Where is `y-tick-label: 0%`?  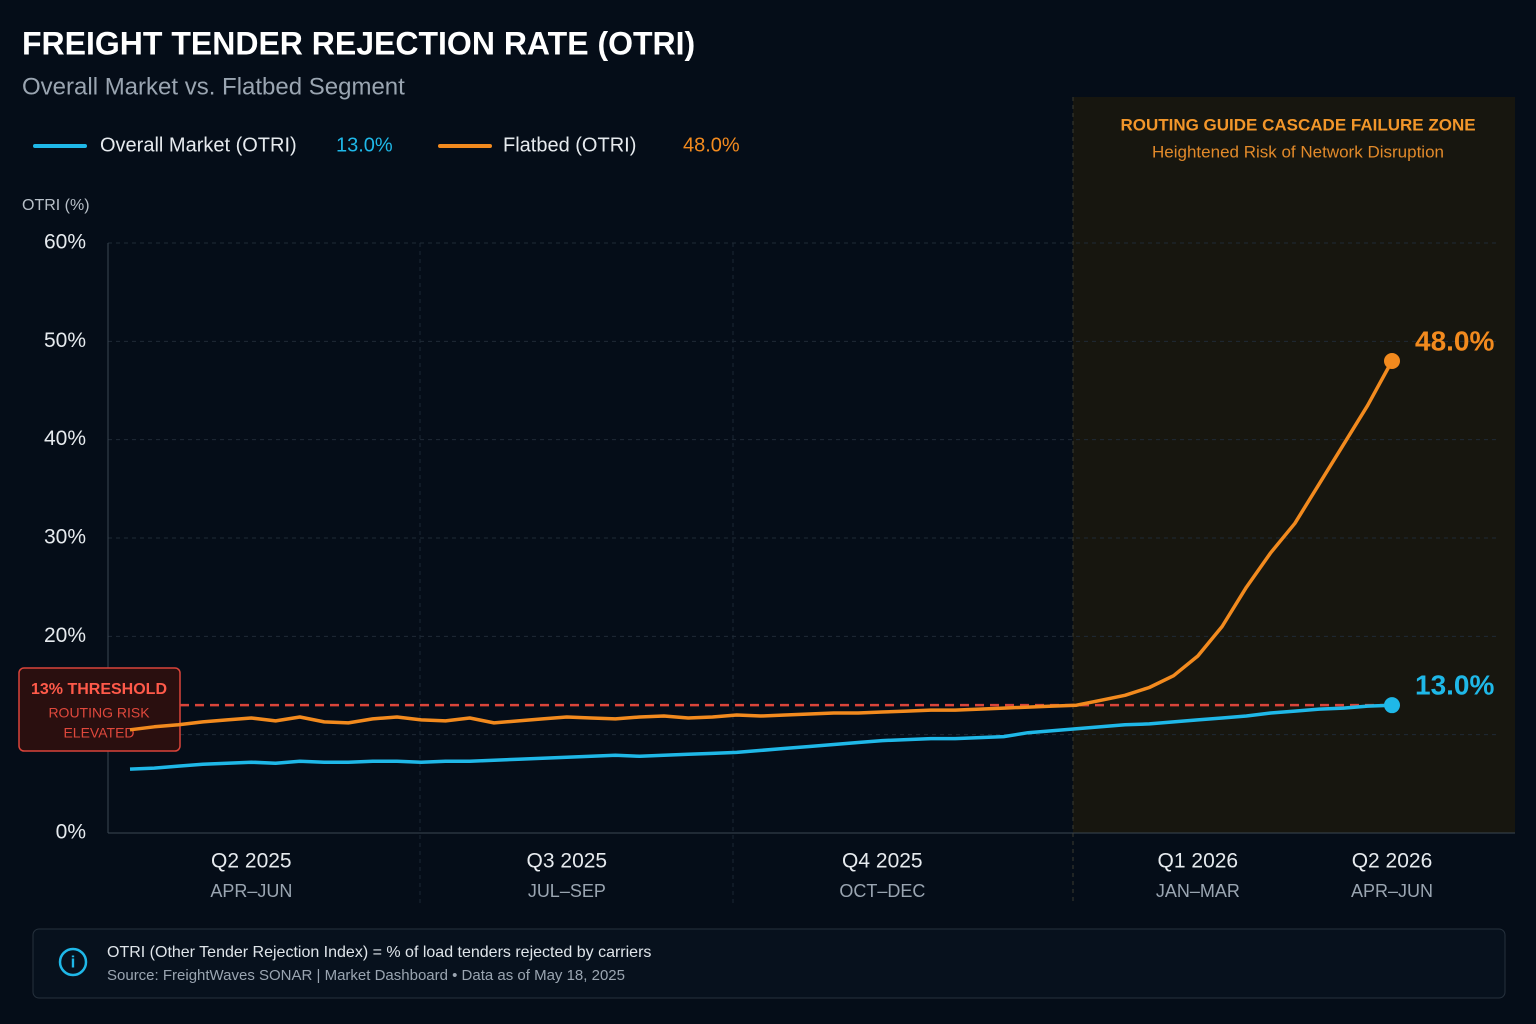
y-tick-label: 0% is located at coordinates (71, 832).